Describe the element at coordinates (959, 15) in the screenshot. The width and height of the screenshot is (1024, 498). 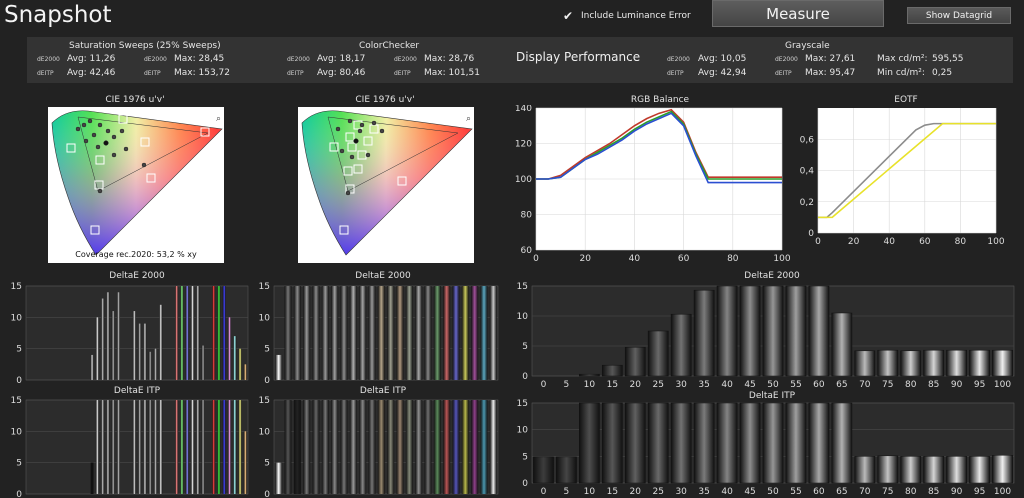
I see `show-datagrid-button: Show Datagrid` at that location.